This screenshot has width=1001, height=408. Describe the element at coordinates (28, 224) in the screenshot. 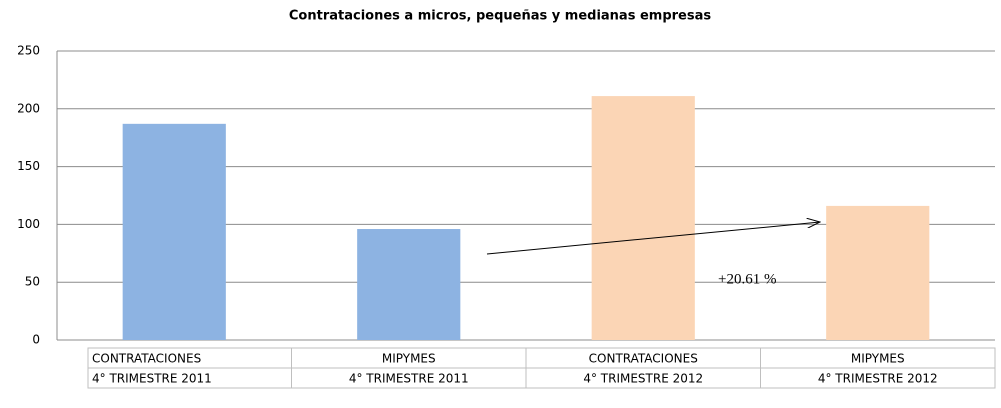

I see `y-tick-label: 100` at that location.